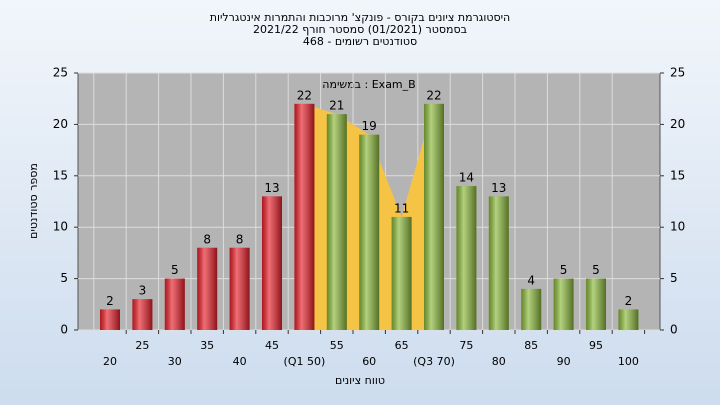 The image size is (720, 405). Describe the element at coordinates (360, 41) in the screenshot. I see `chart-subtitle: סטודנטים רשומים - 468` at that location.